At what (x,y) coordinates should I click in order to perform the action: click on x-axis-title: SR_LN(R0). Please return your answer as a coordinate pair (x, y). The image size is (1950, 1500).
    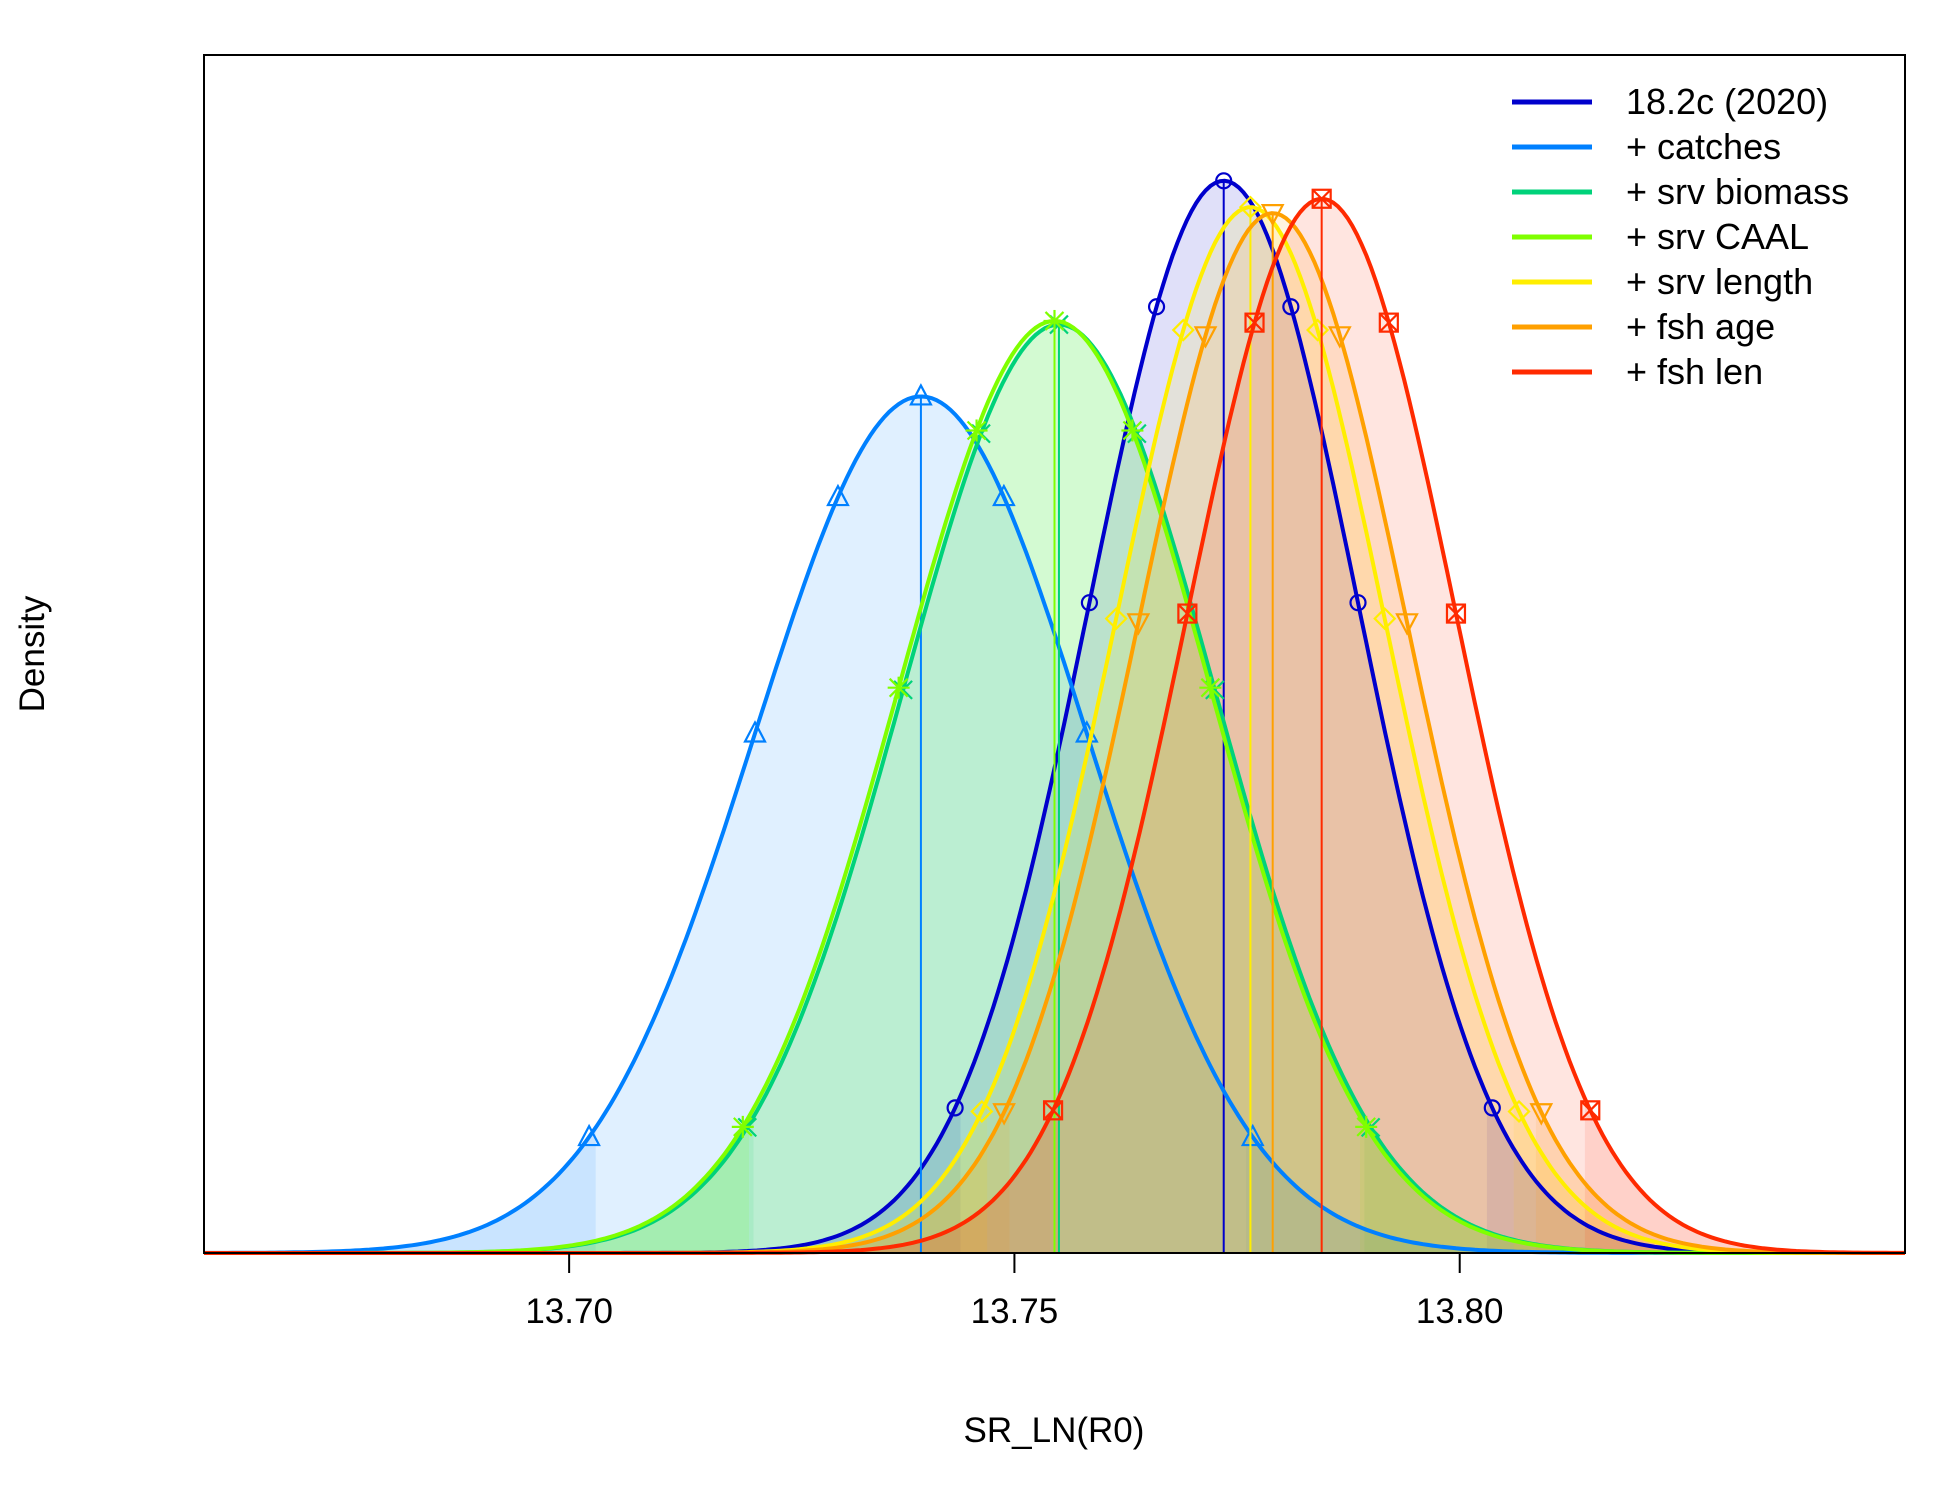
    Looking at the image, I should click on (1054, 1430).